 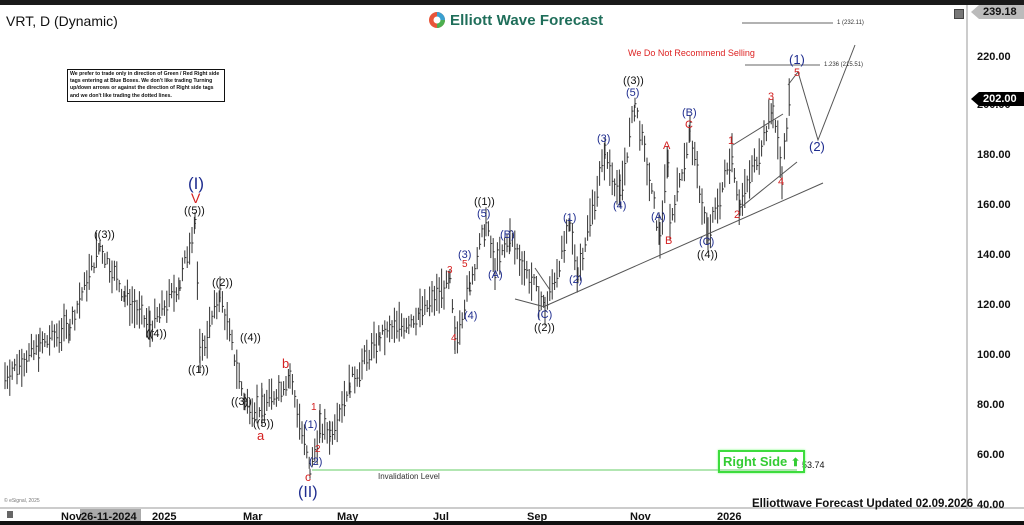 I want to click on wave-label: B, so click(x=668, y=241).